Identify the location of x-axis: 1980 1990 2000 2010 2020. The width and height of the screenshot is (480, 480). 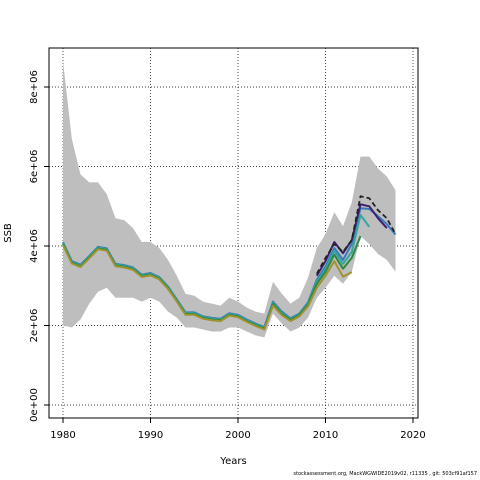
(238, 429).